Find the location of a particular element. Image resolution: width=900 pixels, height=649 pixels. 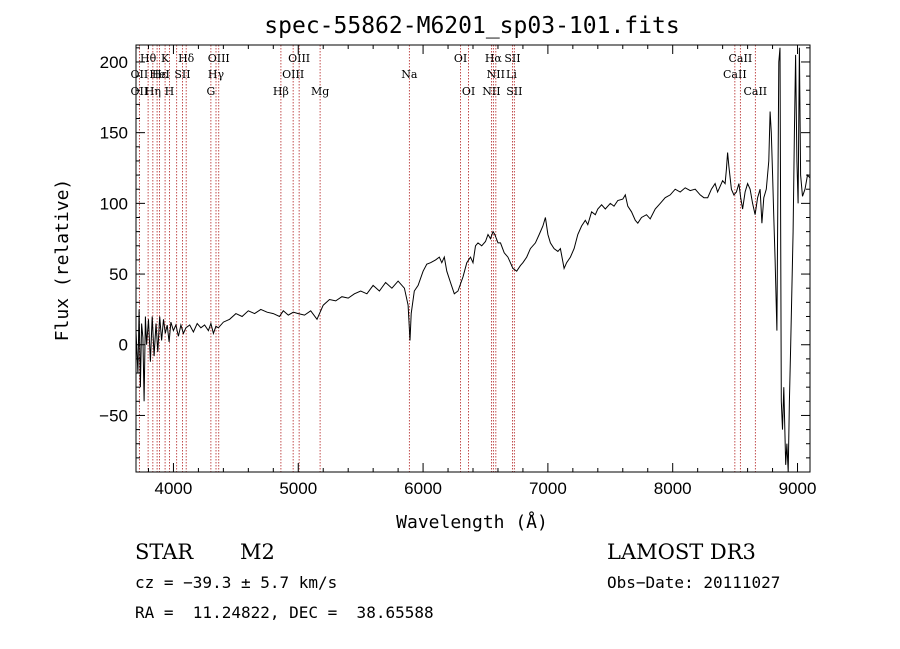

obs-date-text: Obs−Date: 20111027 is located at coordinates (694, 582).